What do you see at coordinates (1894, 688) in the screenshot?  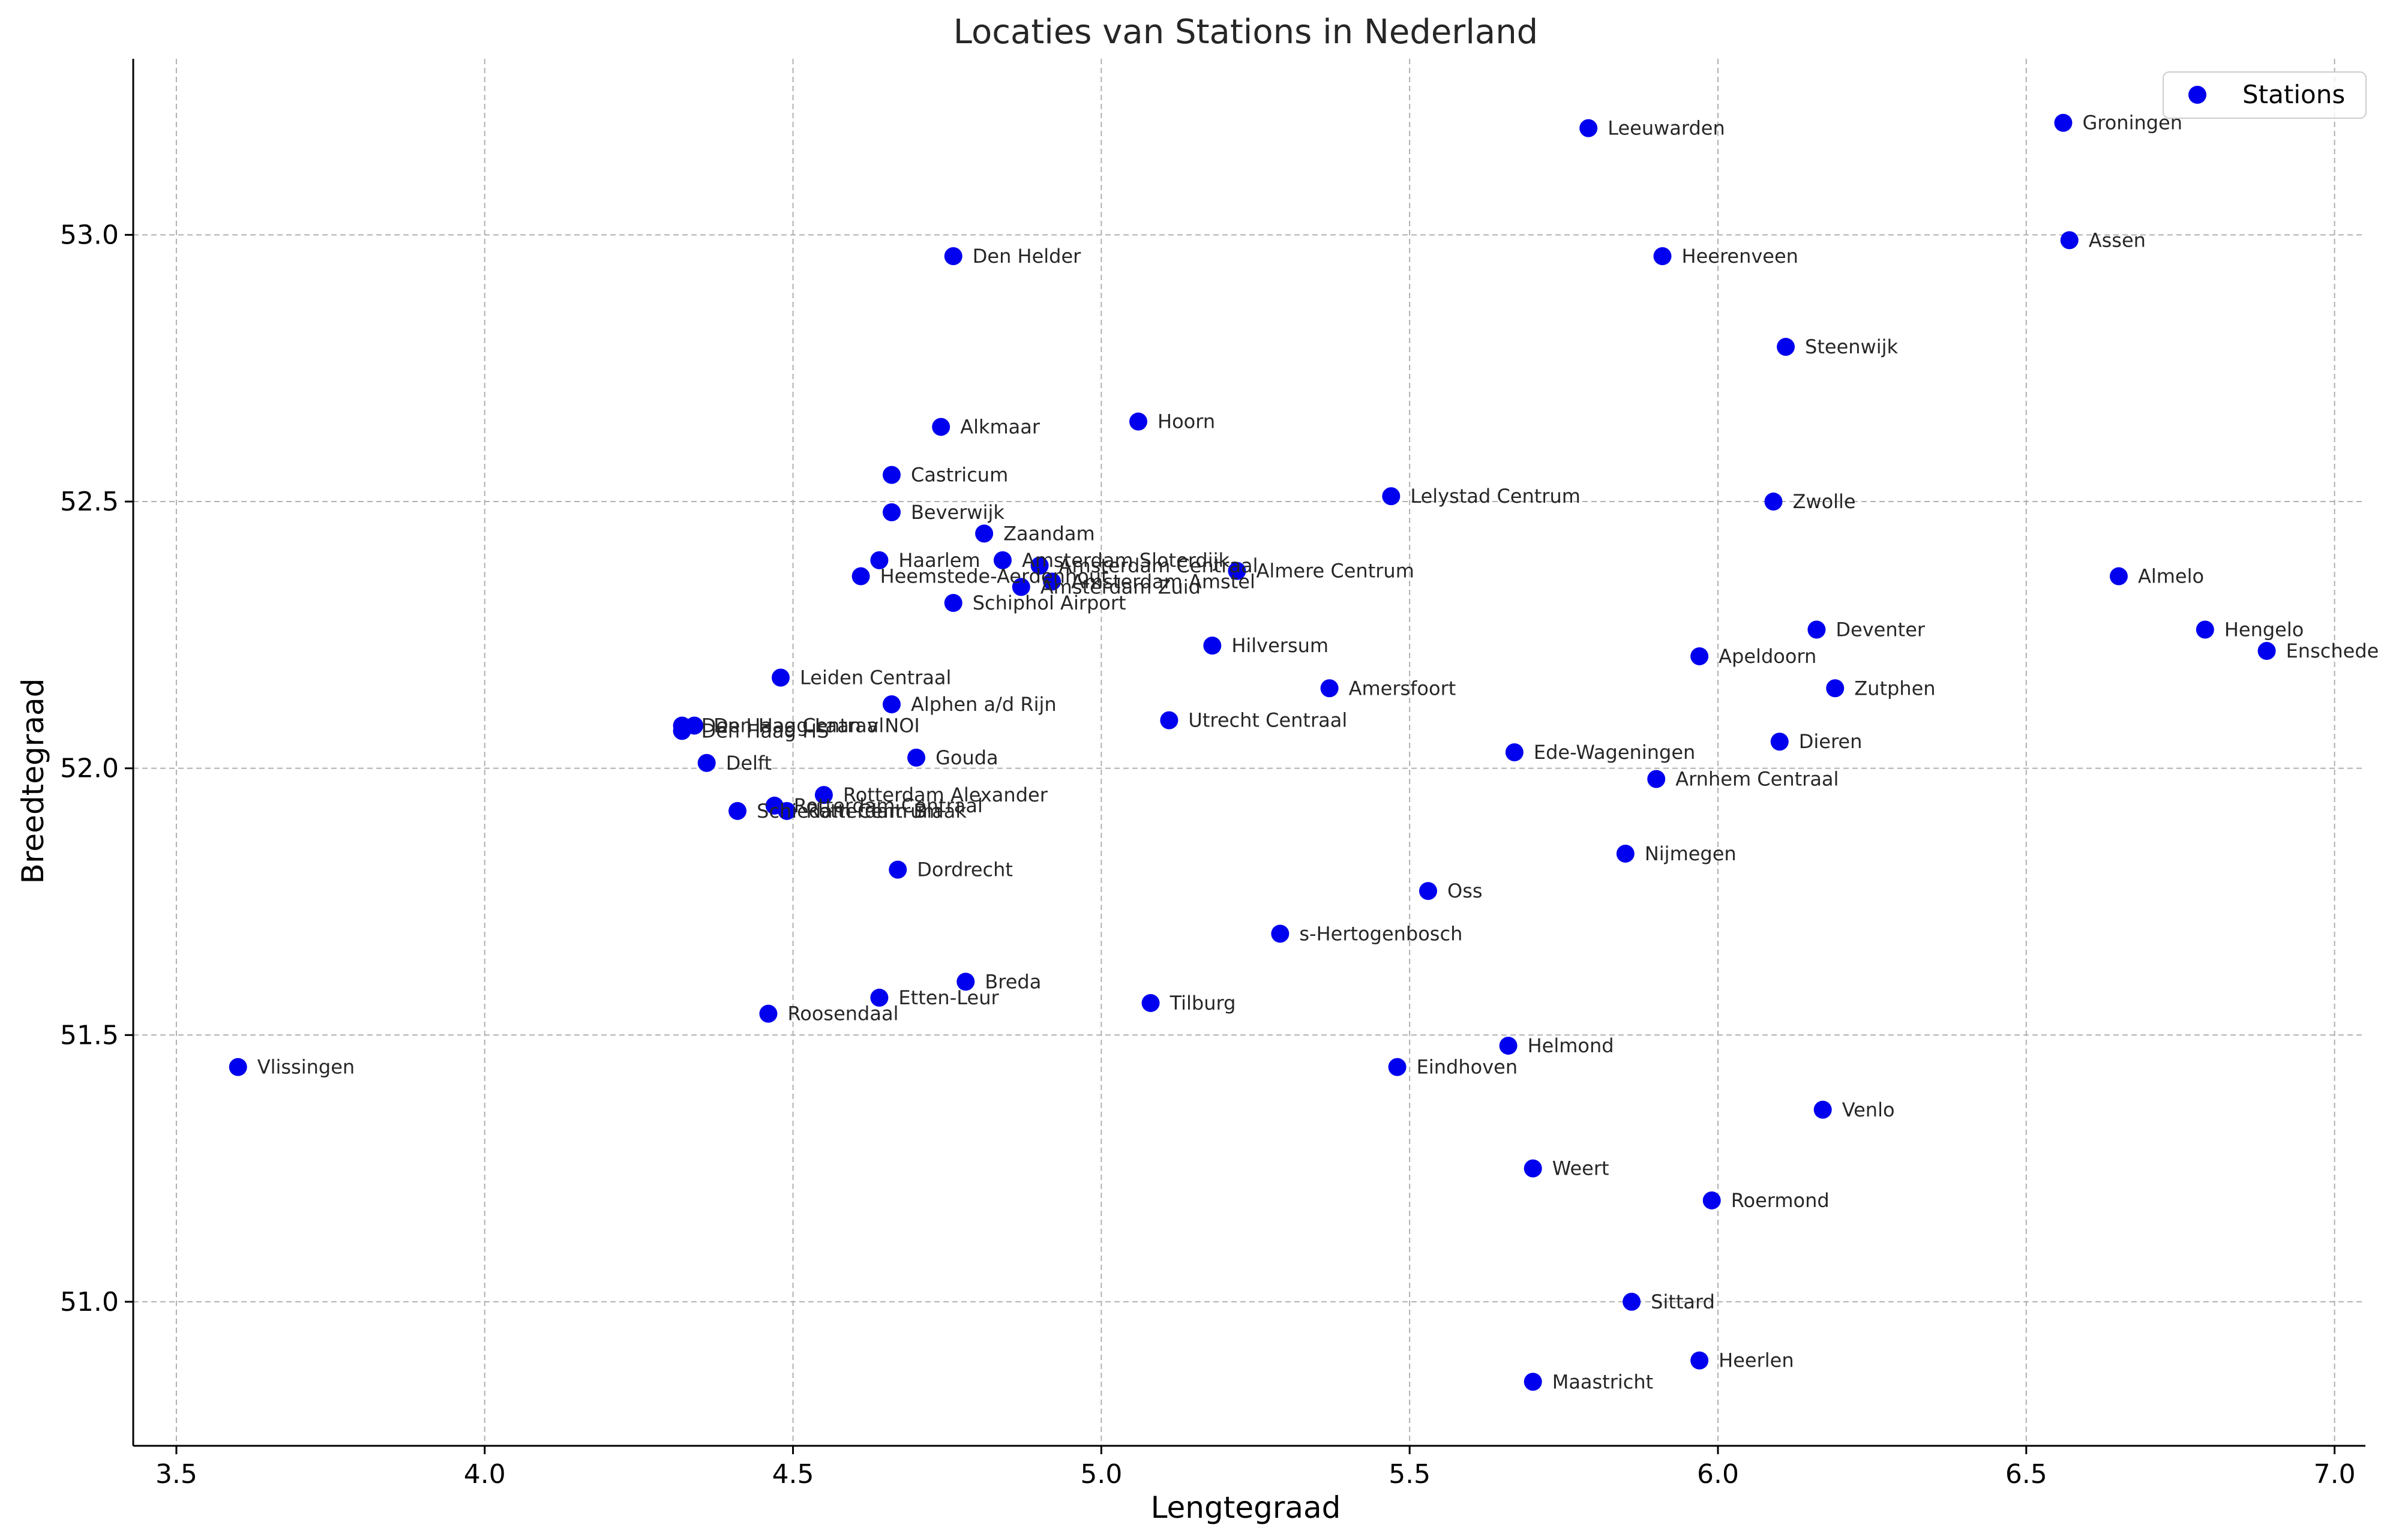 I see `station-label: Zutphen` at bounding box center [1894, 688].